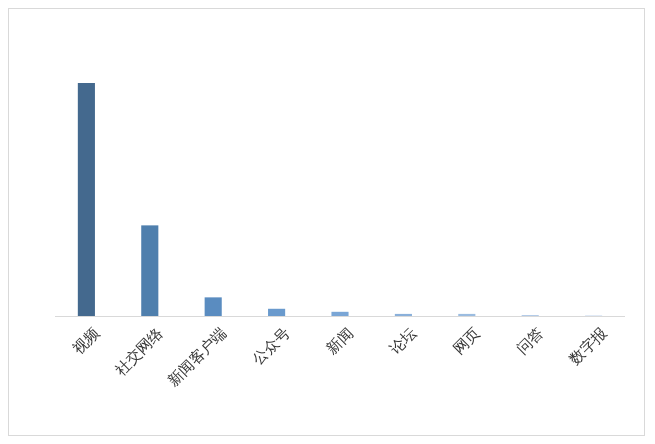 The width and height of the screenshot is (655, 444). What do you see at coordinates (139, 352) in the screenshot?
I see `x-tick-label: 社交网络` at bounding box center [139, 352].